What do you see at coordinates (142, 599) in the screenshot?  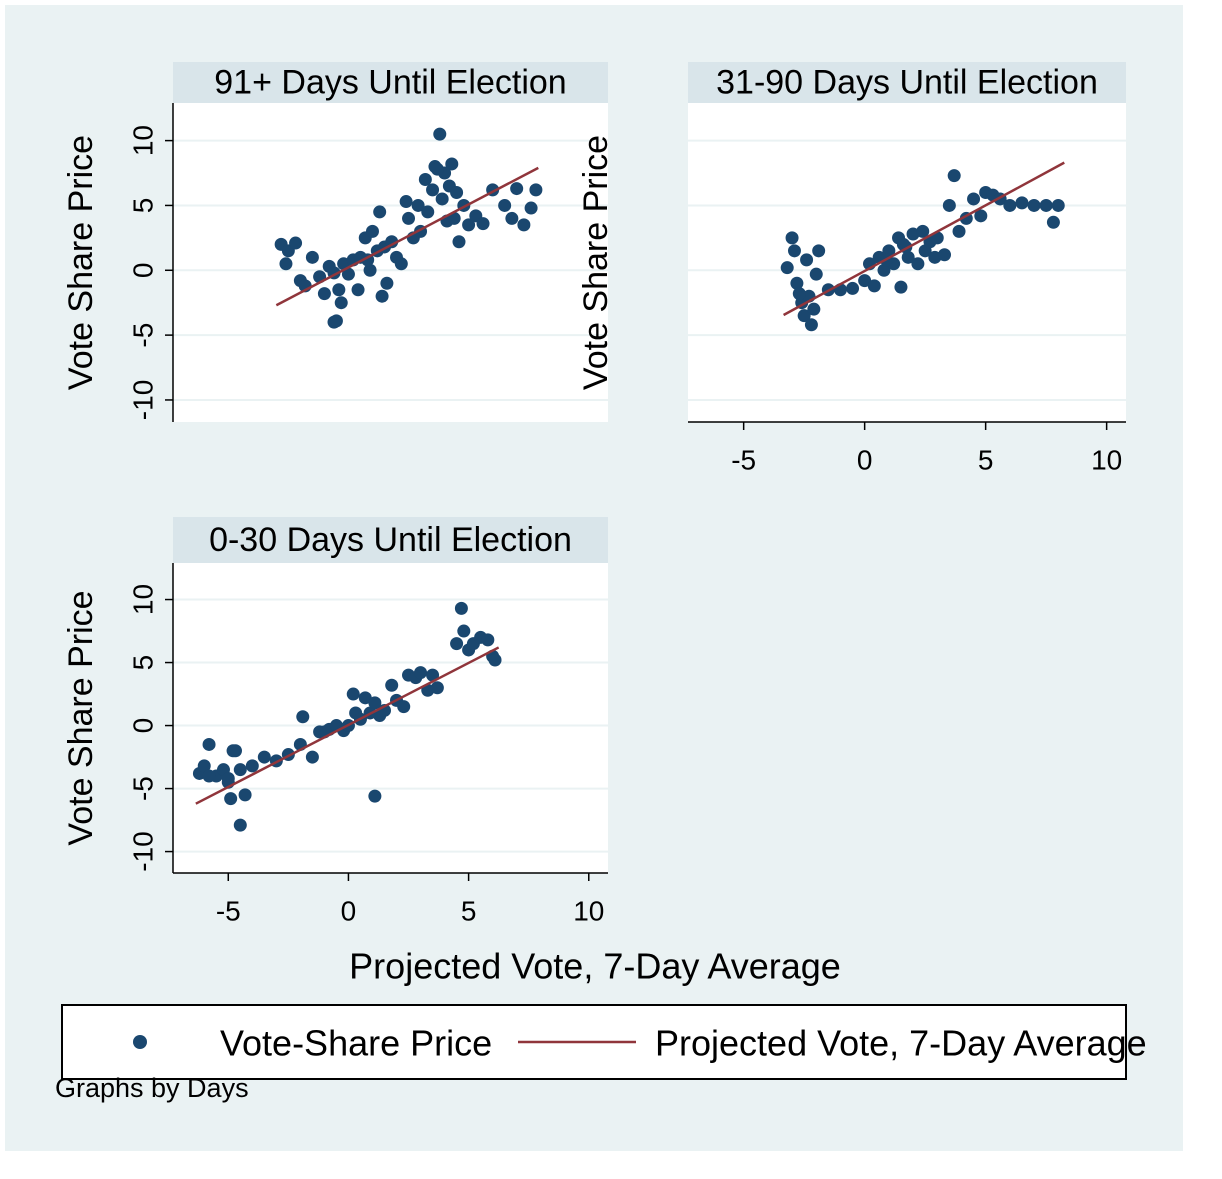 I see `y-tick-label: 10` at bounding box center [142, 599].